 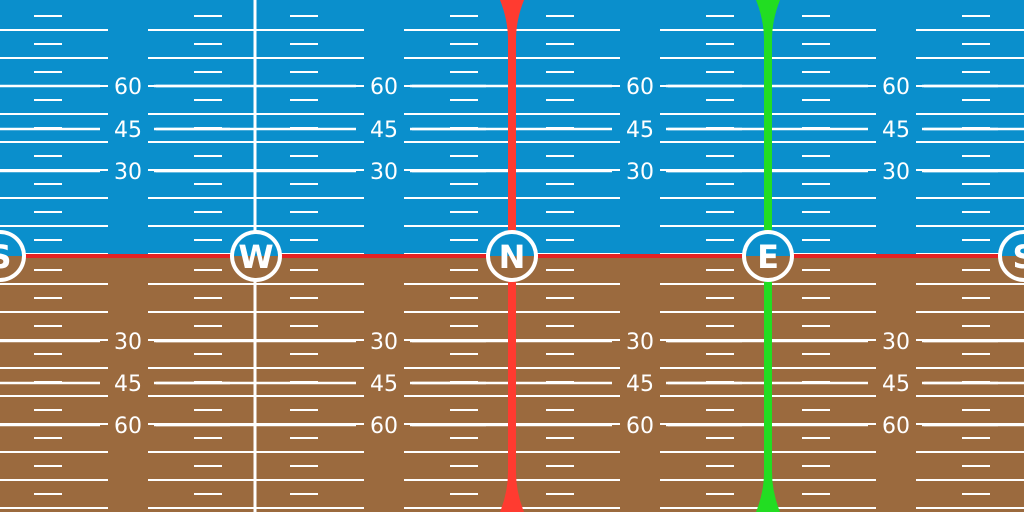 I want to click on heading-label: W, so click(x=255, y=257).